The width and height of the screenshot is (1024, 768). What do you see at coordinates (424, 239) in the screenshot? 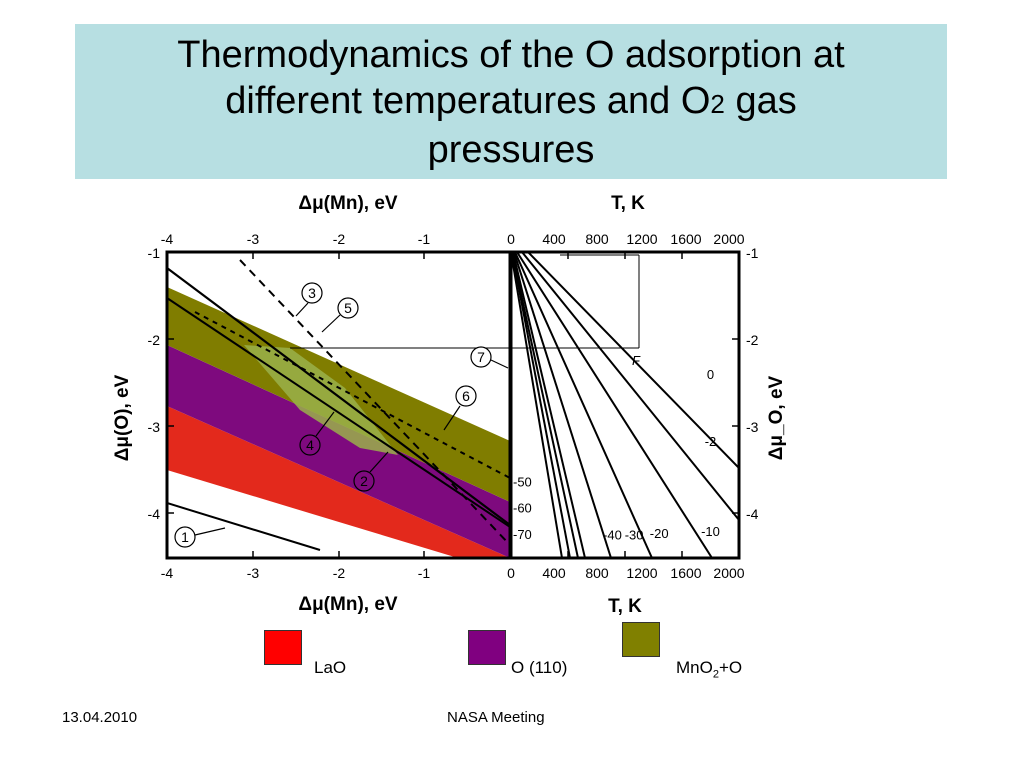
I see `top-xtick-m1: -1` at bounding box center [424, 239].